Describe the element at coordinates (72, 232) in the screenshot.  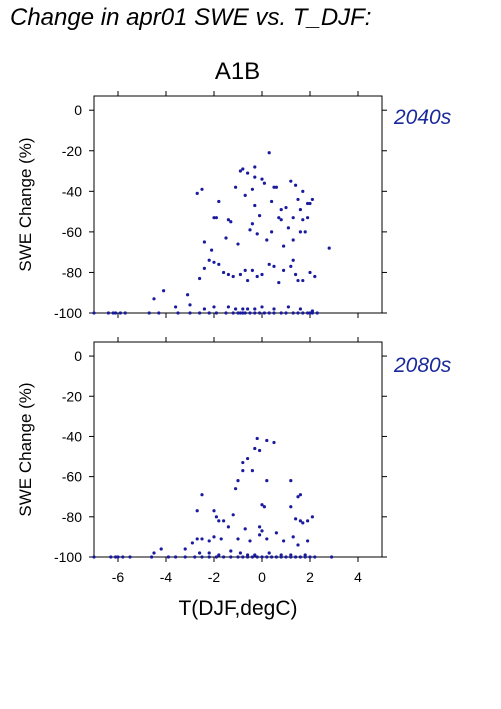
I see `y-tick-label-2040s: -60` at that location.